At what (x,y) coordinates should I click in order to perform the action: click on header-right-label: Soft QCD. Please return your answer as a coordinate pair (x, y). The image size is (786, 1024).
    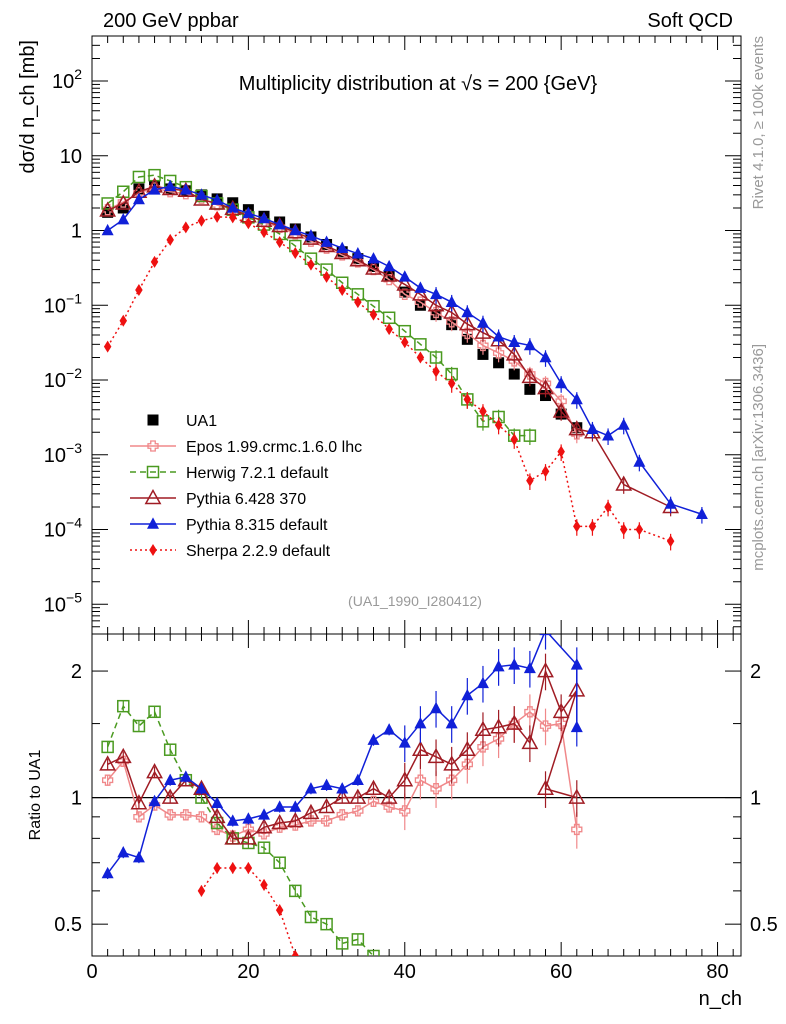
    Looking at the image, I should click on (690, 21).